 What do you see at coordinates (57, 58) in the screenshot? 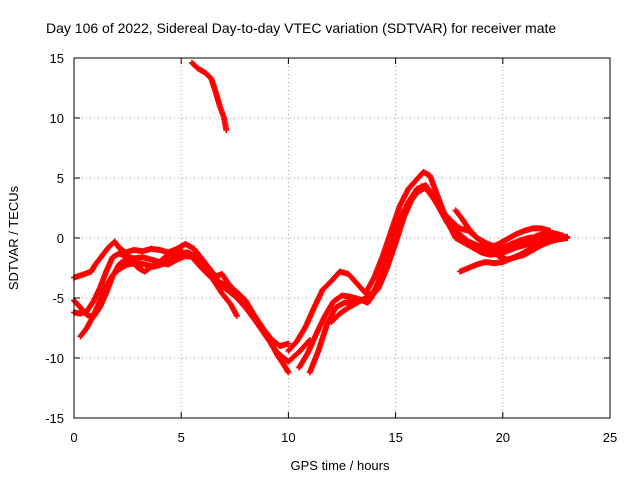
I see `y-tick-label: 15` at bounding box center [57, 58].